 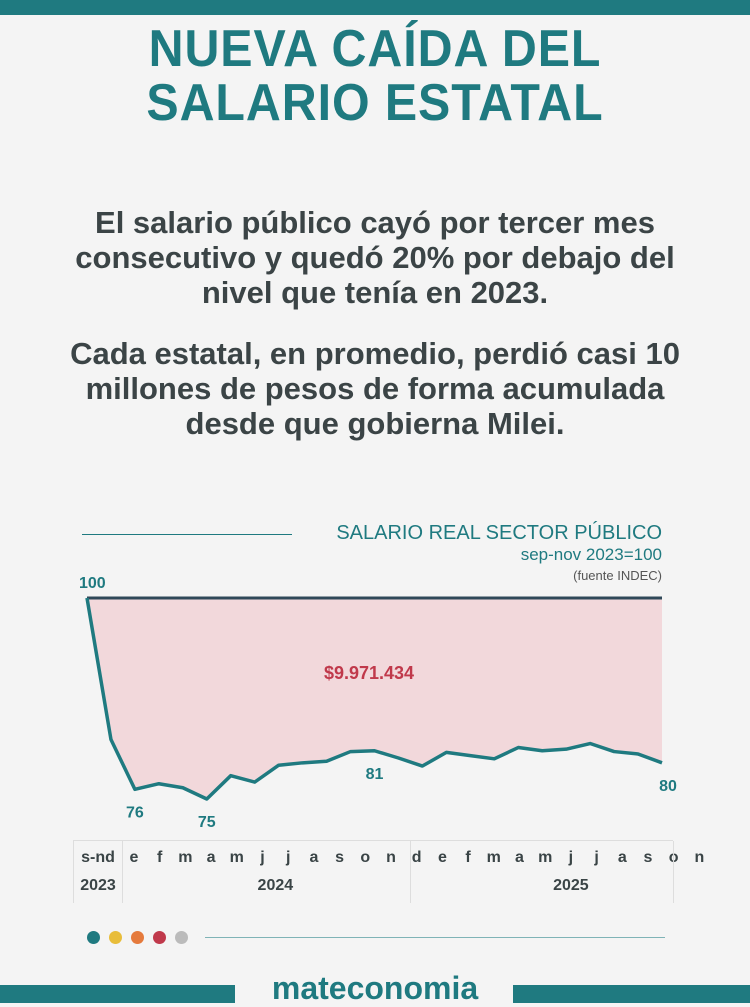 I want to click on year-label: 2025, so click(x=571, y=886).